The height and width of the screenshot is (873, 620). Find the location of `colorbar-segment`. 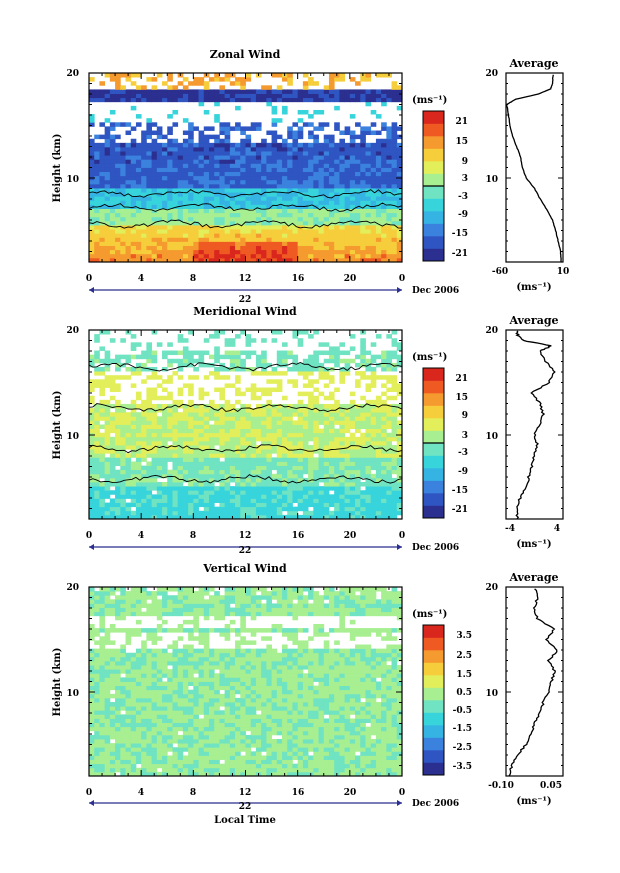

colorbar-segment is located at coordinates (433, 117).